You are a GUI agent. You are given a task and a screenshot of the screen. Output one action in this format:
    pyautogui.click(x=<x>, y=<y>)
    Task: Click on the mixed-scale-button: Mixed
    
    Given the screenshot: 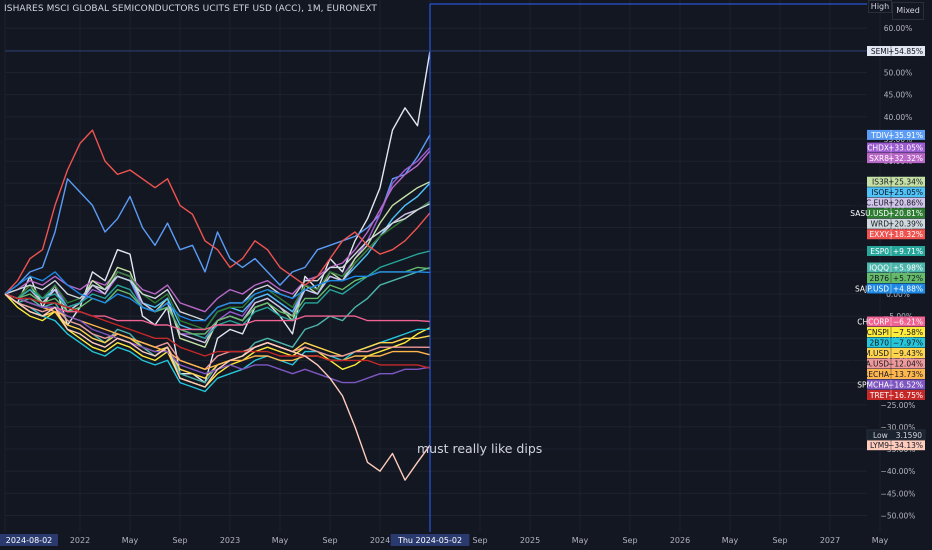 What is the action you would take?
    pyautogui.click(x=908, y=11)
    